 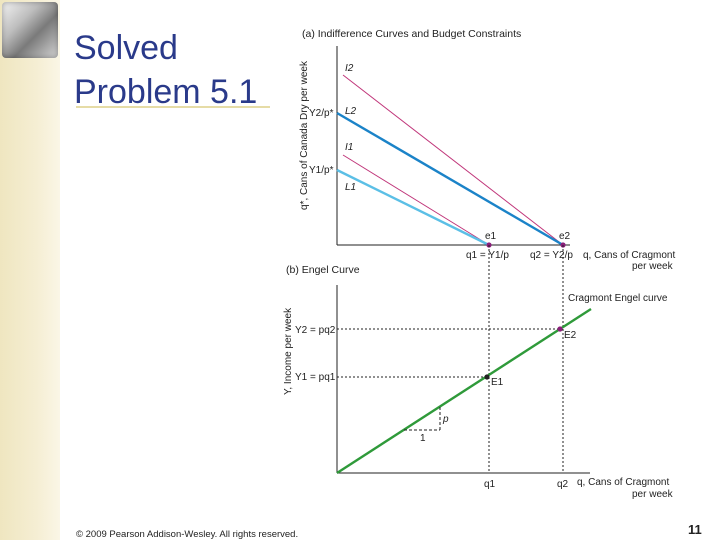 I want to click on engel-curve, so click(x=464, y=391).